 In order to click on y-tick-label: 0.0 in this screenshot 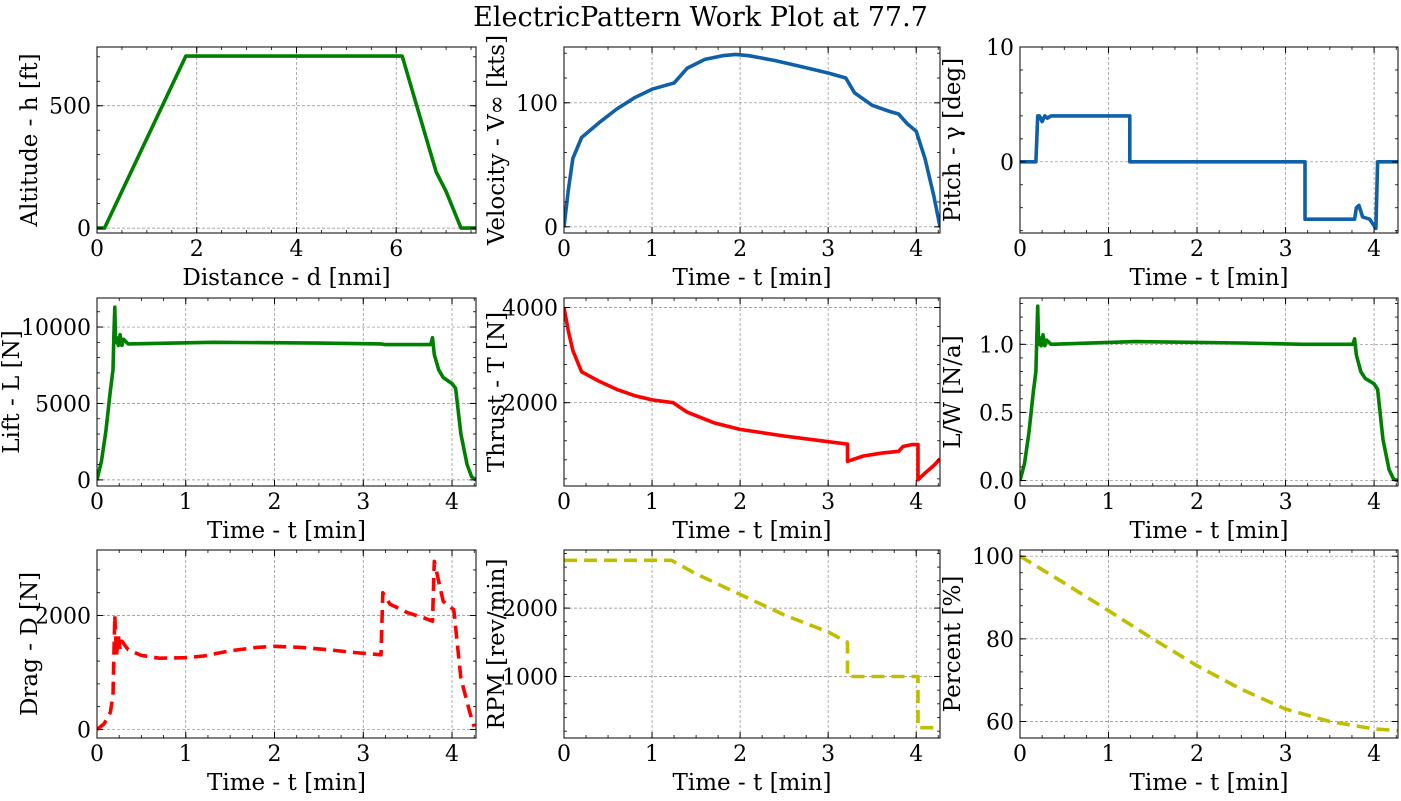, I will do `click(996, 482)`.